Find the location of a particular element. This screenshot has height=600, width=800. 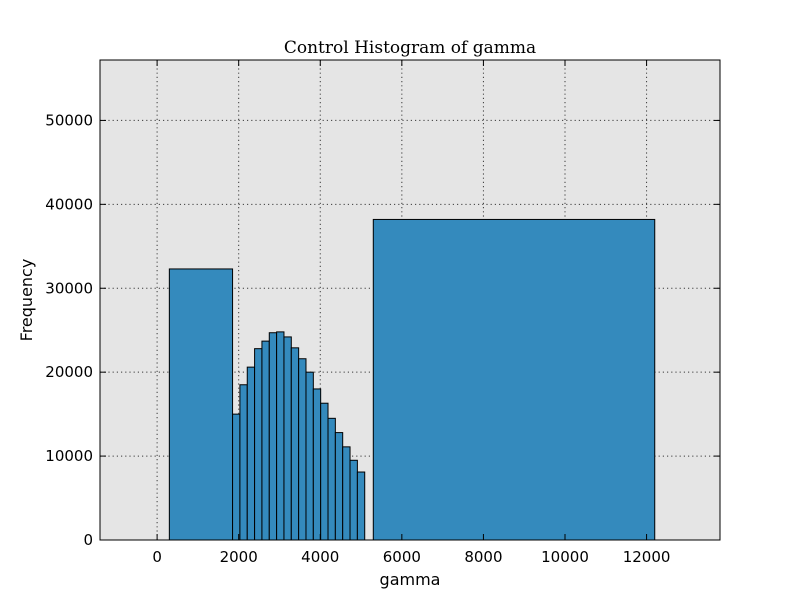

x-tick-label: 10000 is located at coordinates (565, 557).